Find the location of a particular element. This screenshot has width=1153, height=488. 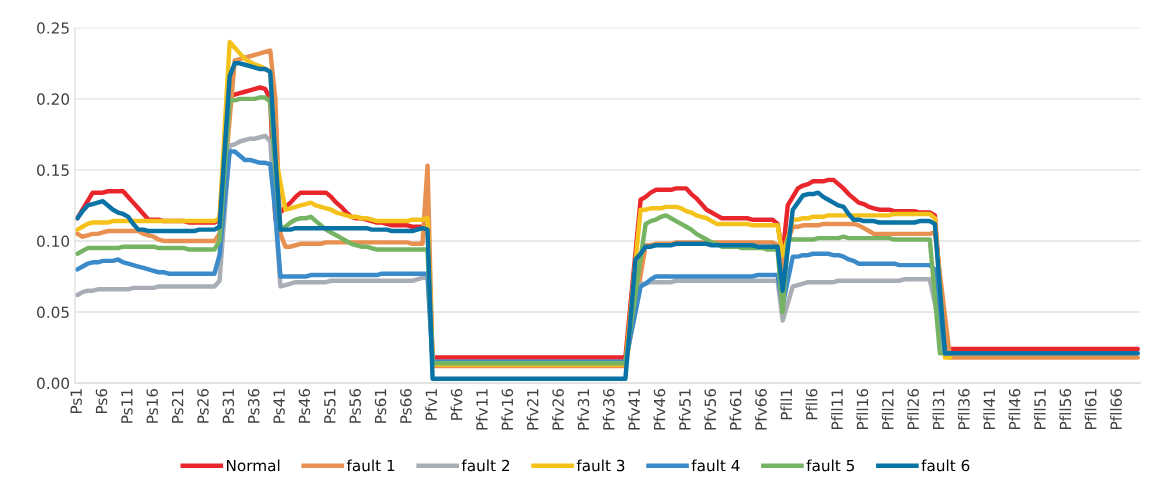

x-tick-label: Pfll46 is located at coordinates (1014, 408).